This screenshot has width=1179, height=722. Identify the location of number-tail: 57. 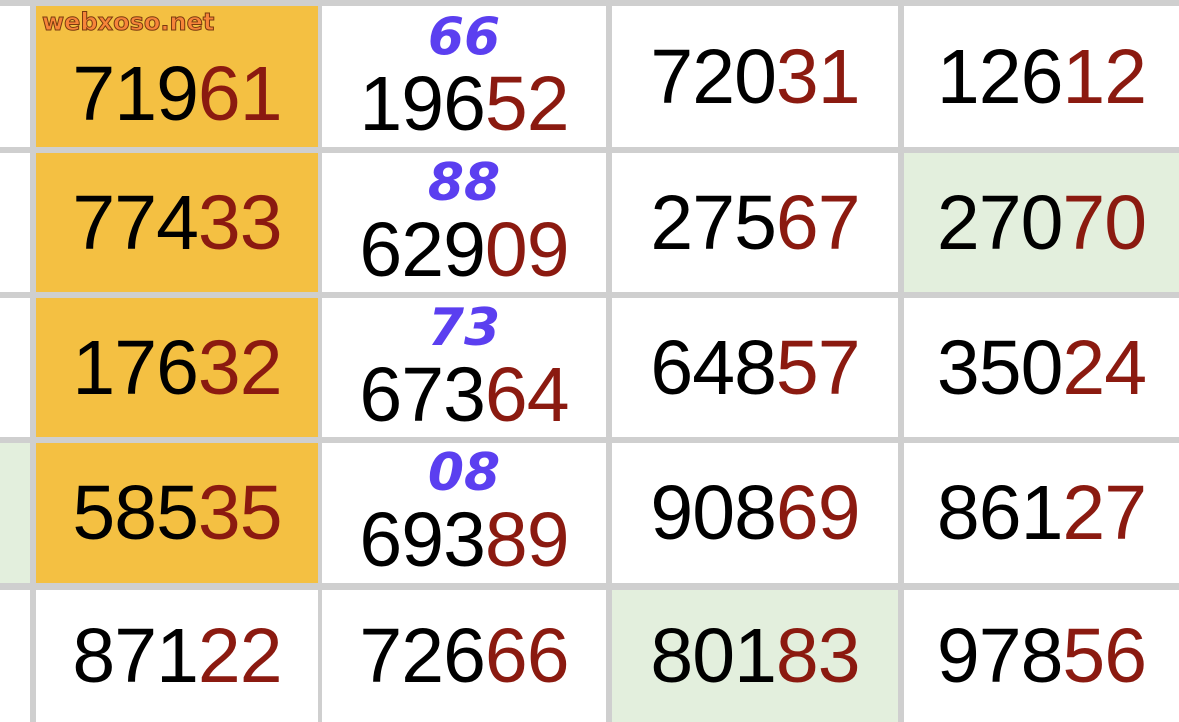
(818, 367).